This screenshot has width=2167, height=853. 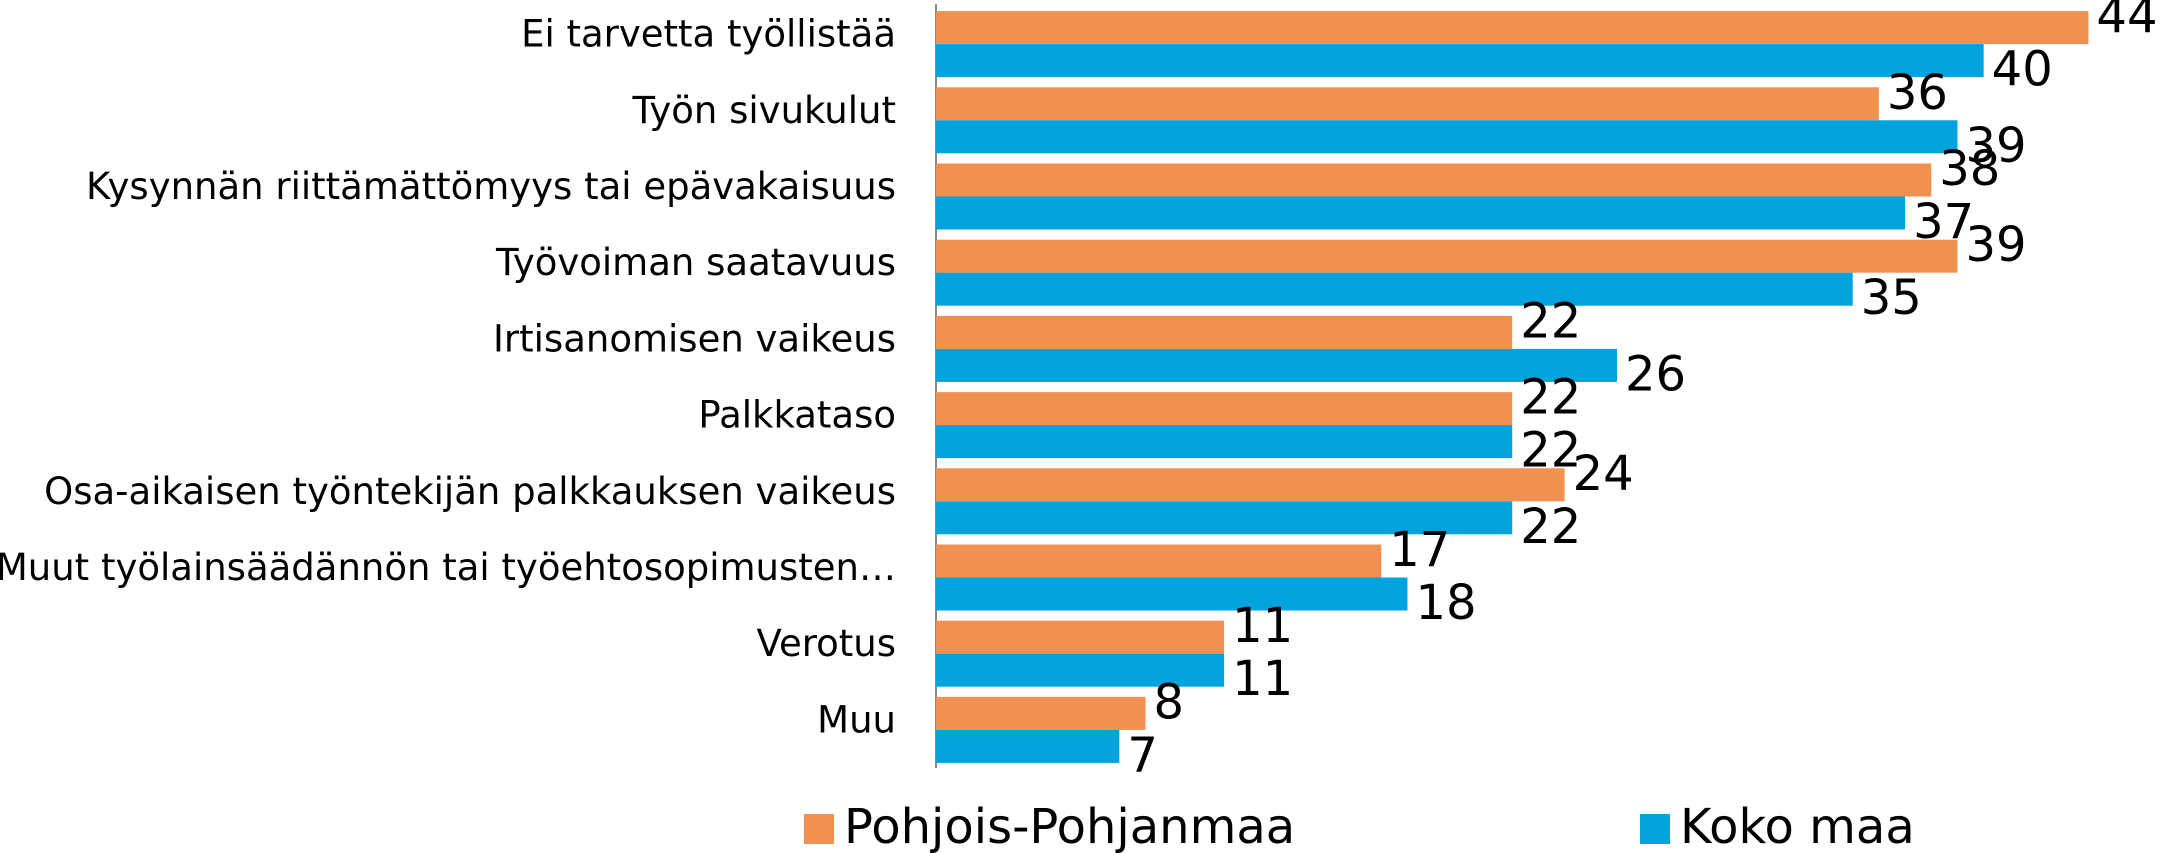 I want to click on category-label: Verotus, so click(x=826, y=643).